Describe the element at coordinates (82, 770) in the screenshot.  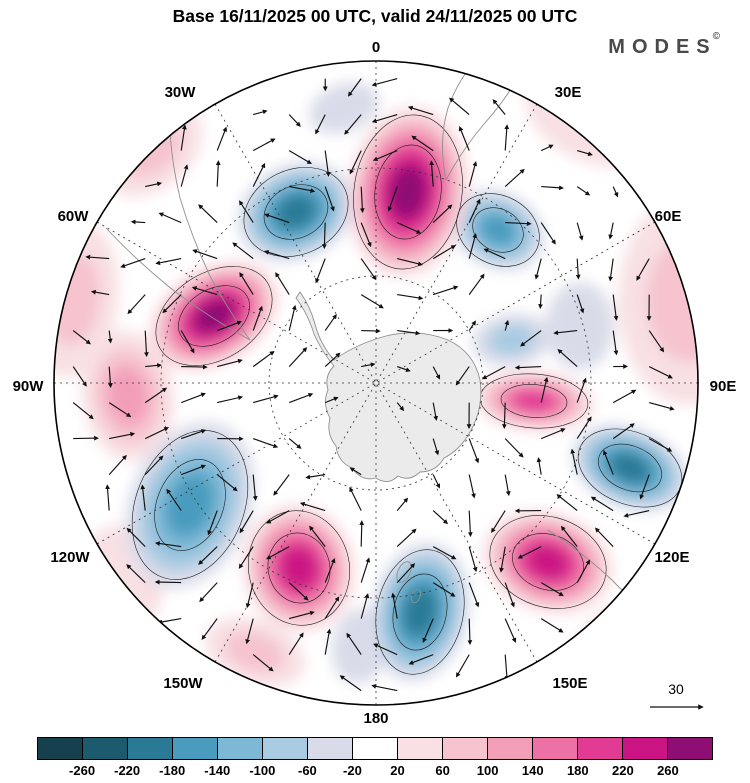
I see `colorbar-tick-label: -260` at that location.